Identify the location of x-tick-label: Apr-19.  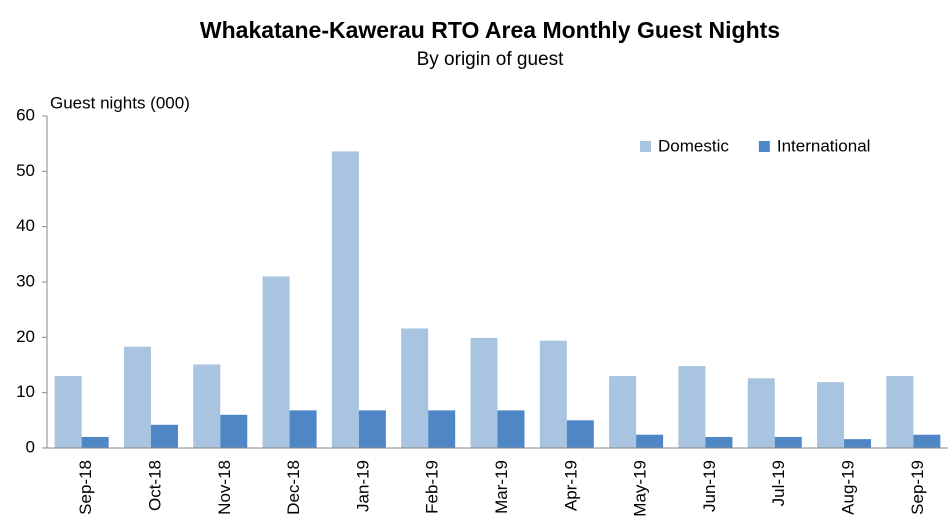
(570, 485).